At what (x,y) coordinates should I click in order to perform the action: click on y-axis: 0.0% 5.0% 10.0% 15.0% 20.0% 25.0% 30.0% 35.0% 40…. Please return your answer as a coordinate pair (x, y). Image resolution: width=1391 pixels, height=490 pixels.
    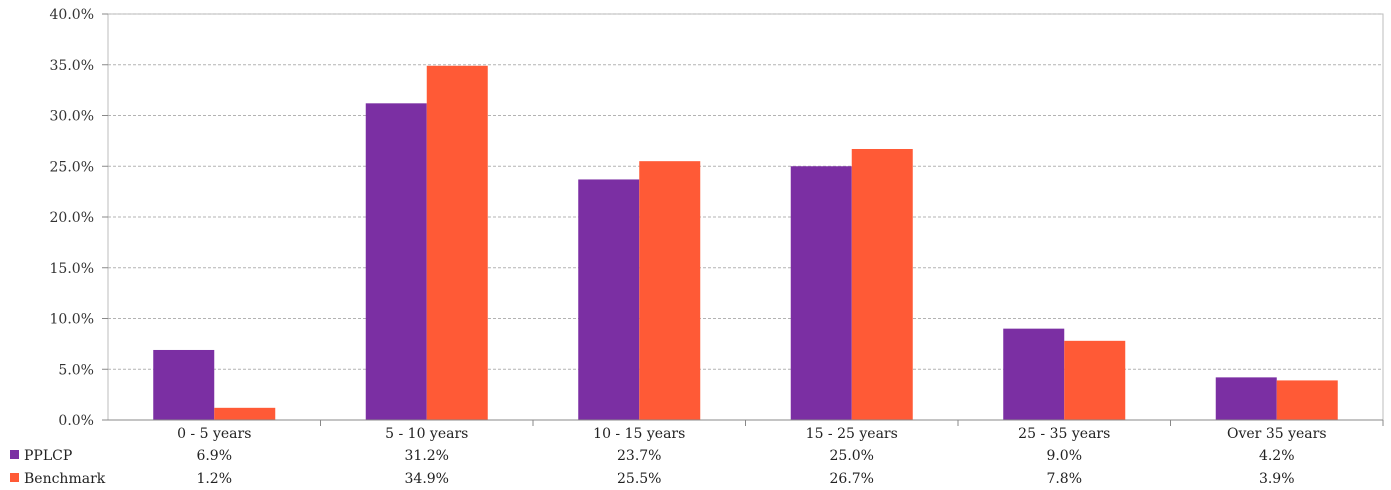
    Looking at the image, I should click on (79, 218).